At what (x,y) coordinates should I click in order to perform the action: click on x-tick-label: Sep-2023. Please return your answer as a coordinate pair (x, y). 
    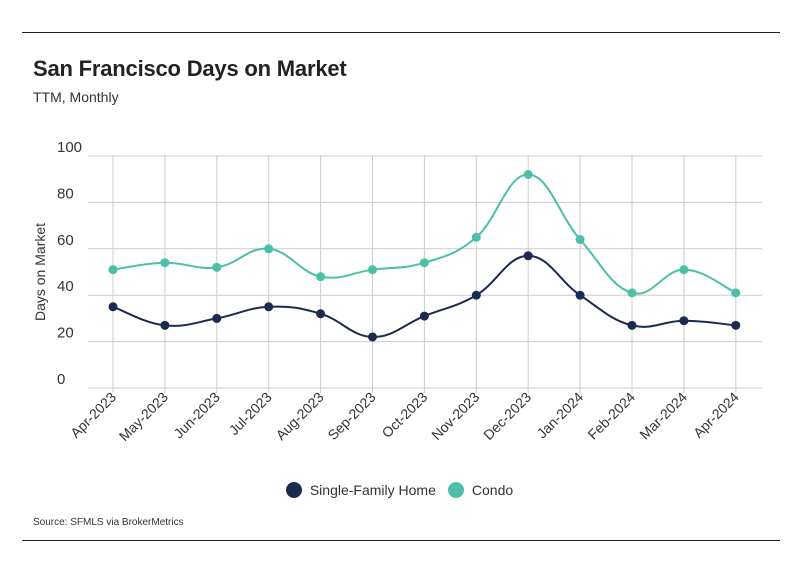
    Looking at the image, I should click on (351, 416).